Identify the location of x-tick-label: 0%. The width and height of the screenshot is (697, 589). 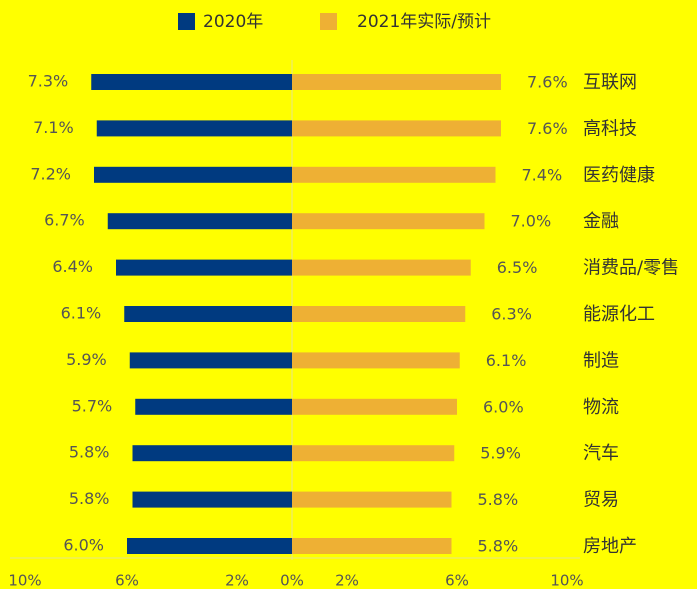
(292, 580).